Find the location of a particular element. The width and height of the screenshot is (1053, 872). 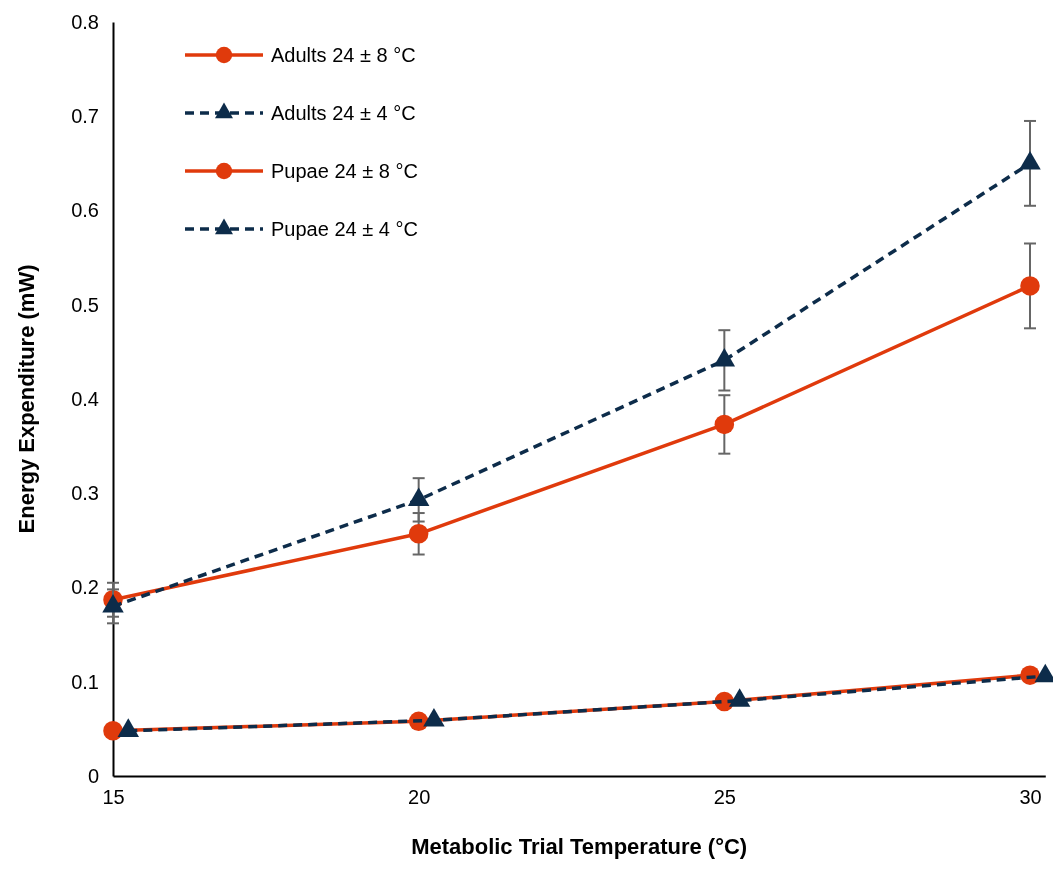

x-tick-label: 20 is located at coordinates (419, 797).